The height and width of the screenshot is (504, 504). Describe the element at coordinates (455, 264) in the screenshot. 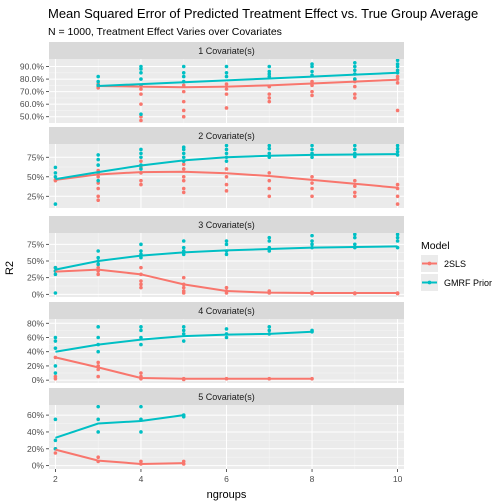

I see `legend-label: 2SLS` at that location.